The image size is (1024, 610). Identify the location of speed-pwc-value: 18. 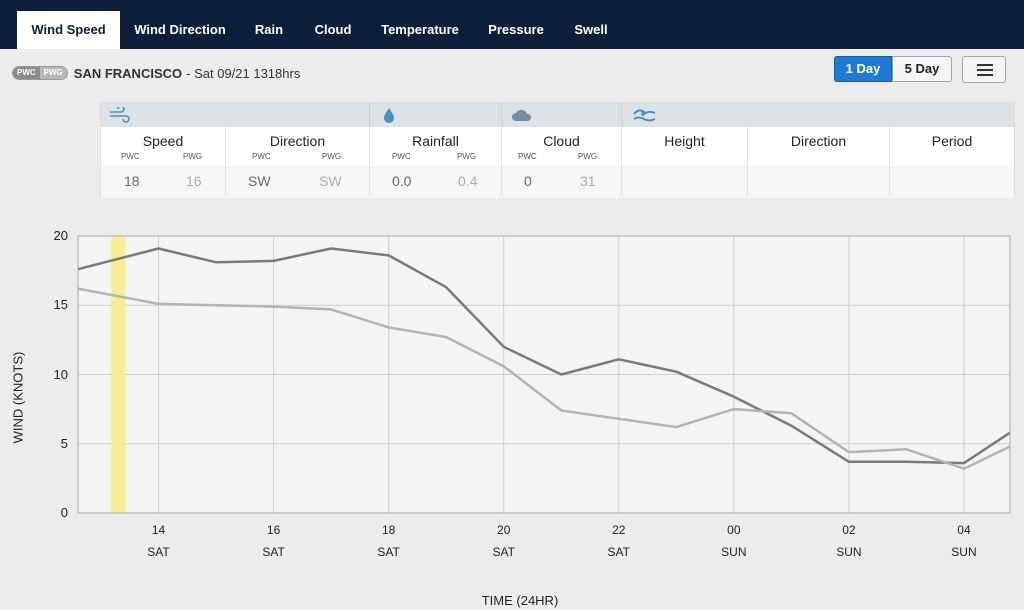
(132, 181).